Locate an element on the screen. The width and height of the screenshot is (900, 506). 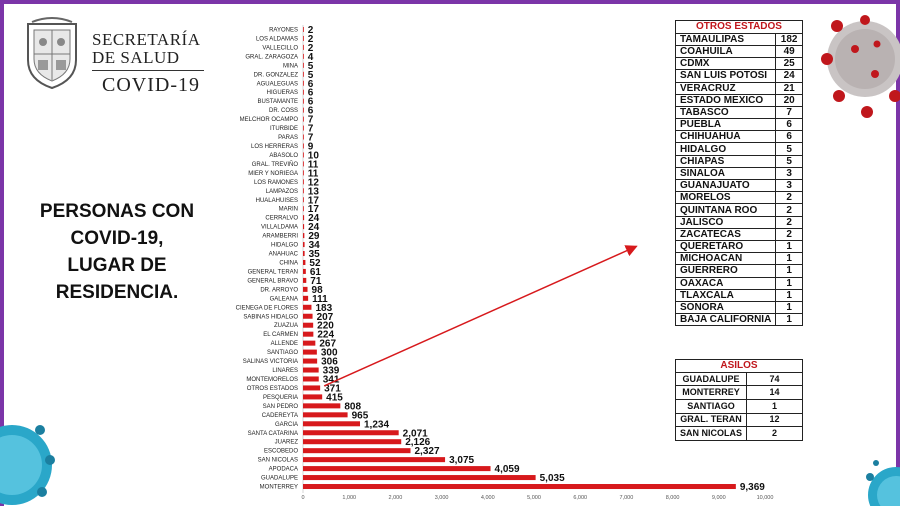
asilos-title: ASILOS is located at coordinates (739, 366).